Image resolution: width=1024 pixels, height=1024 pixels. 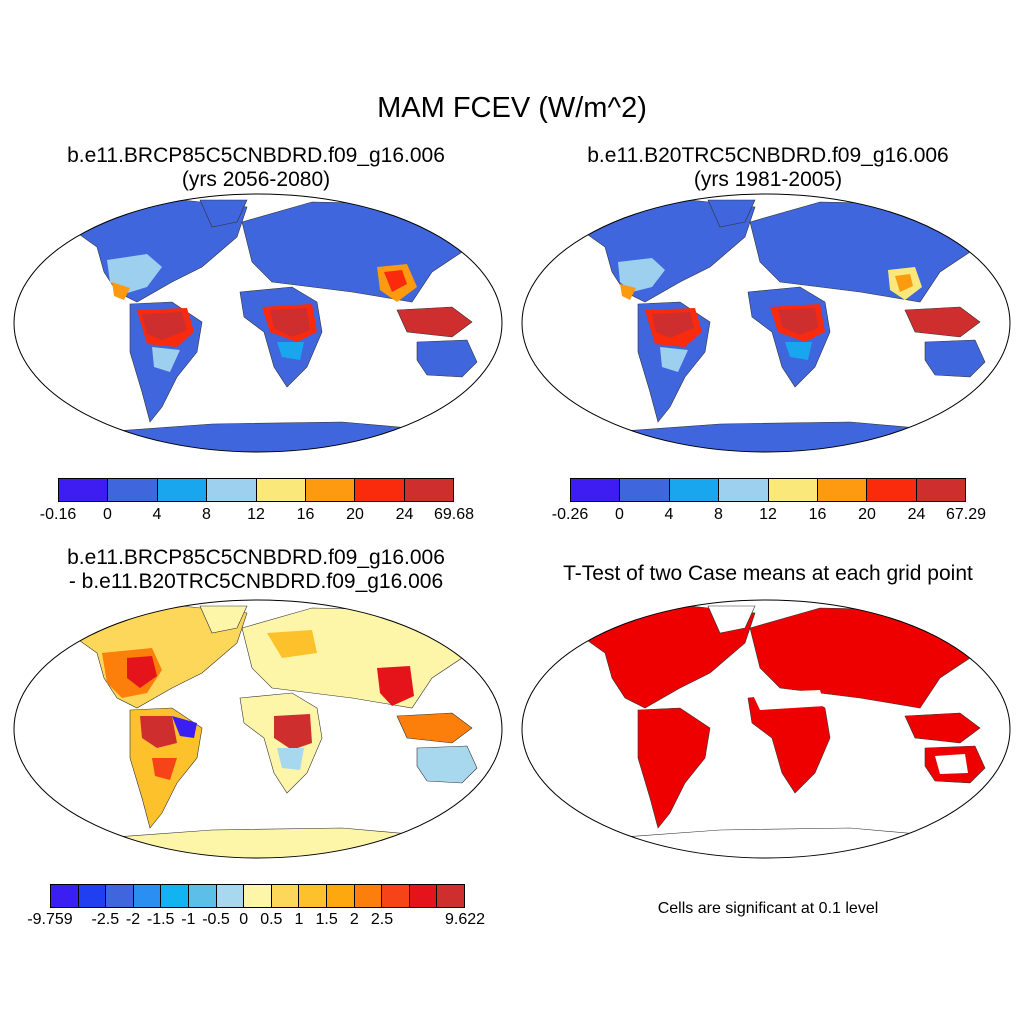 I want to click on colorbar-bottom-left, so click(x=257, y=896).